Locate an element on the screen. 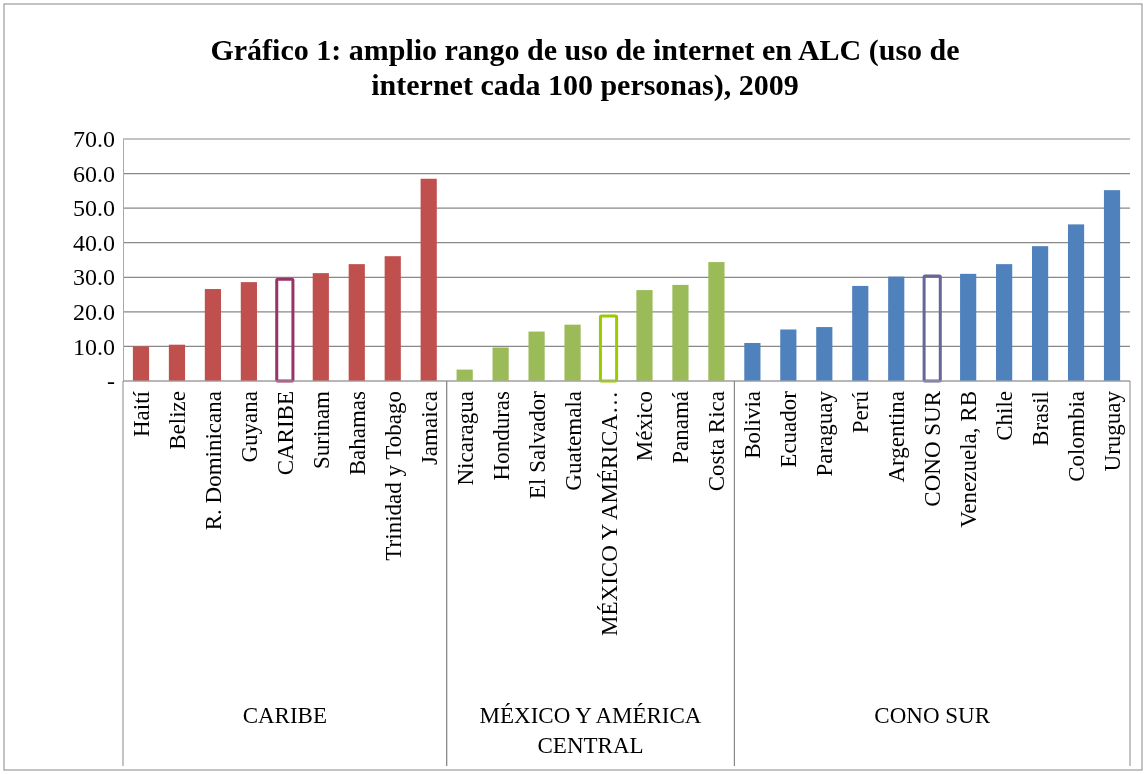 The image size is (1147, 774). x-tick-label: Ecuador is located at coordinates (789, 429).